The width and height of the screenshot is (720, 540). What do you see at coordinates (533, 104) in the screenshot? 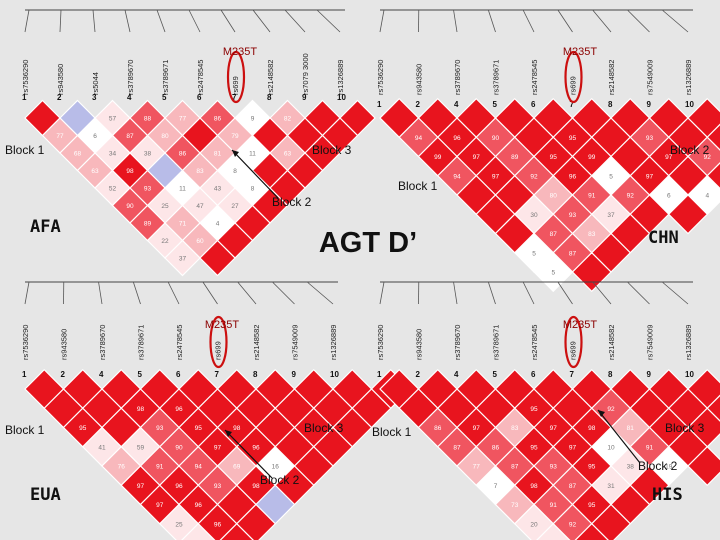
I see `snp-index: 6` at bounding box center [533, 104].